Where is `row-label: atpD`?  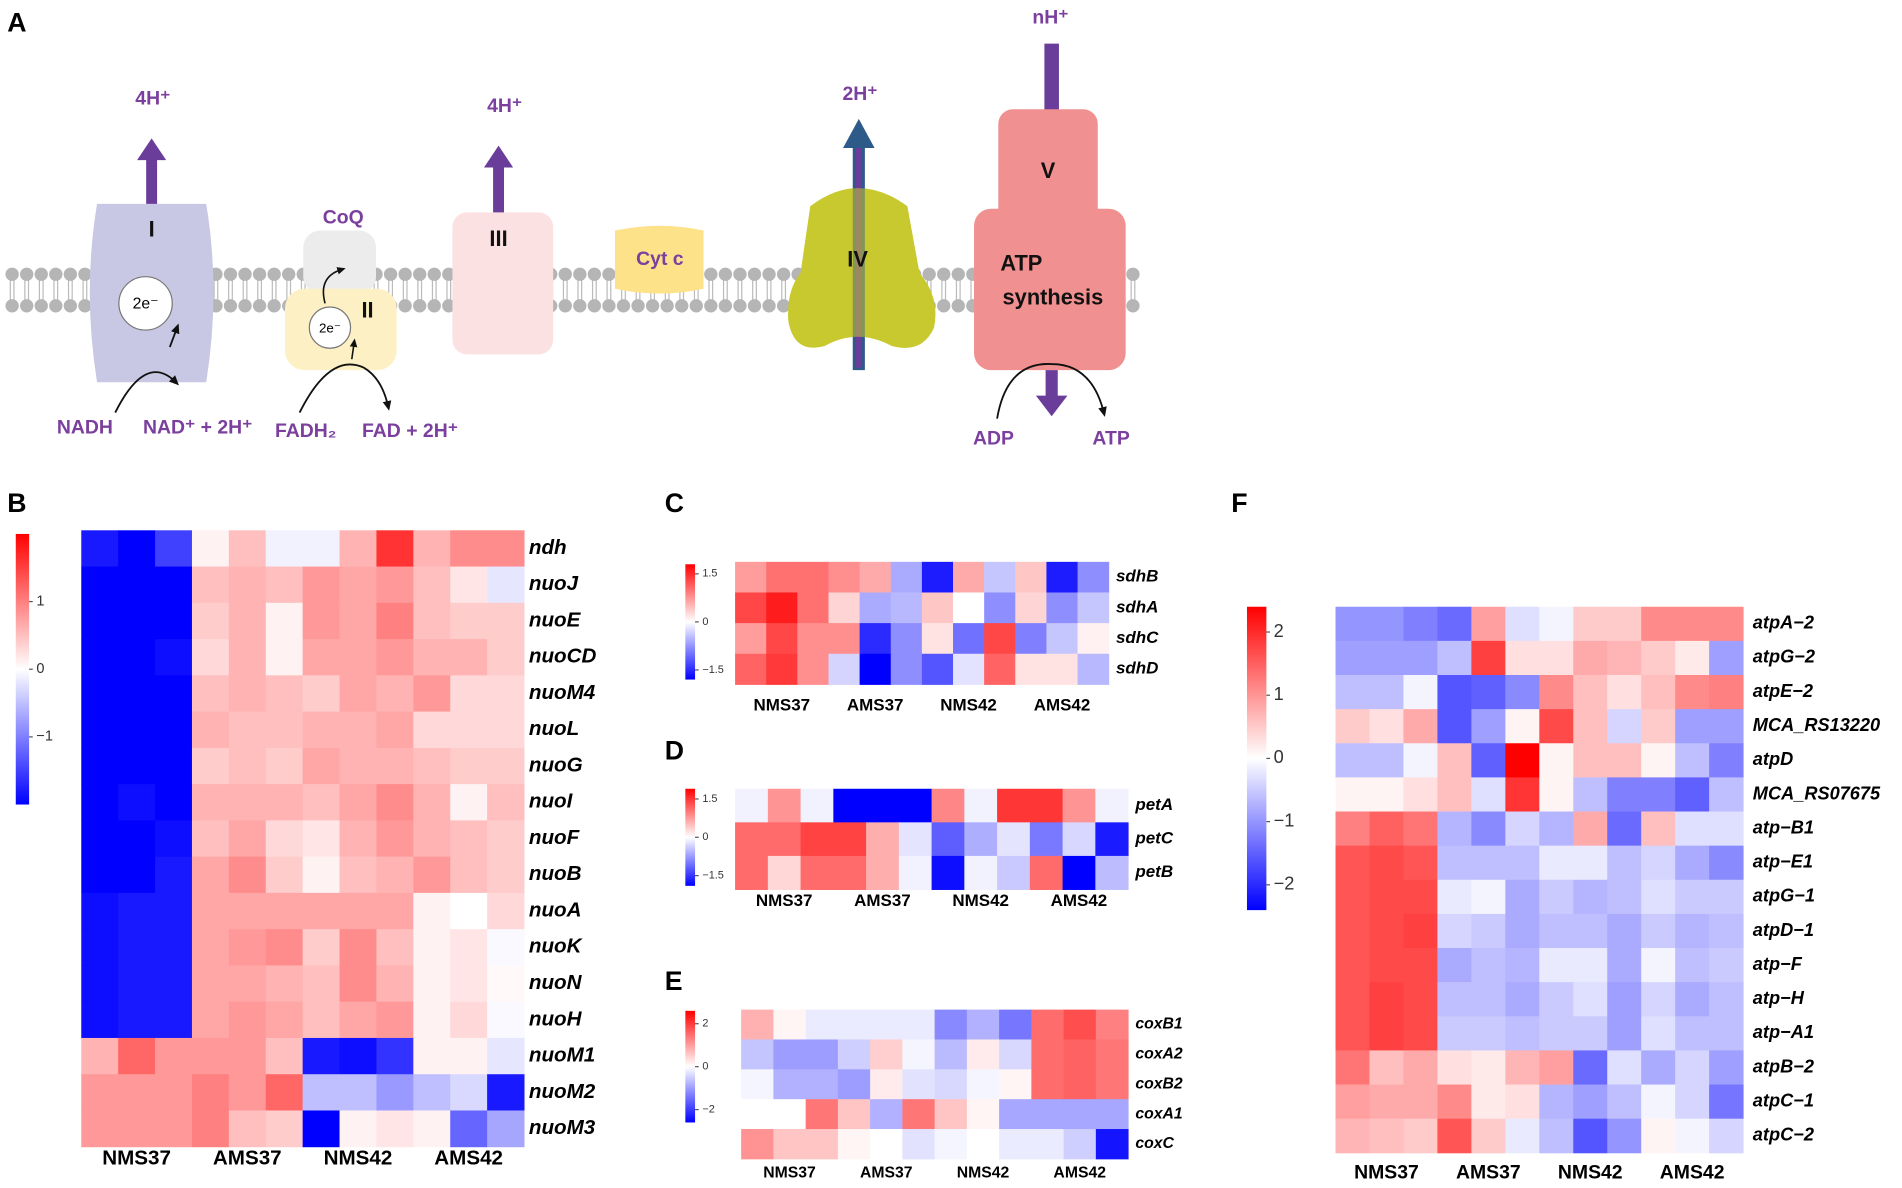
row-label: atpD is located at coordinates (1773, 759).